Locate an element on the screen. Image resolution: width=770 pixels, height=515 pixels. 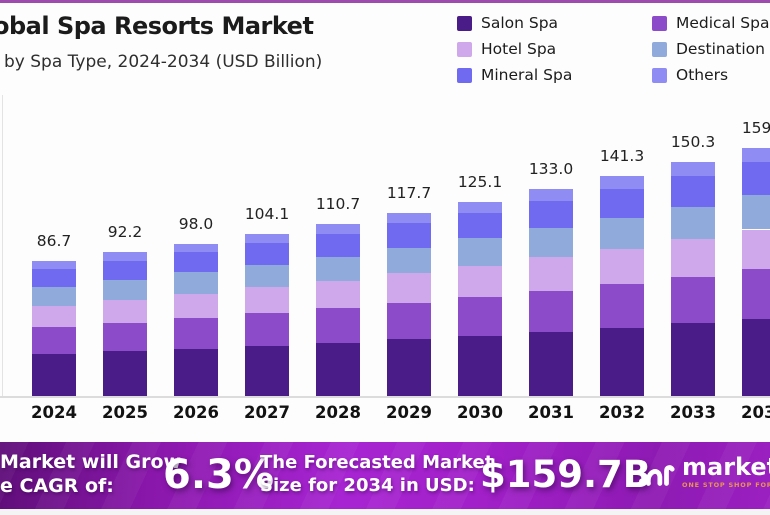
legend-item-others: Others is located at coordinates (690, 75).